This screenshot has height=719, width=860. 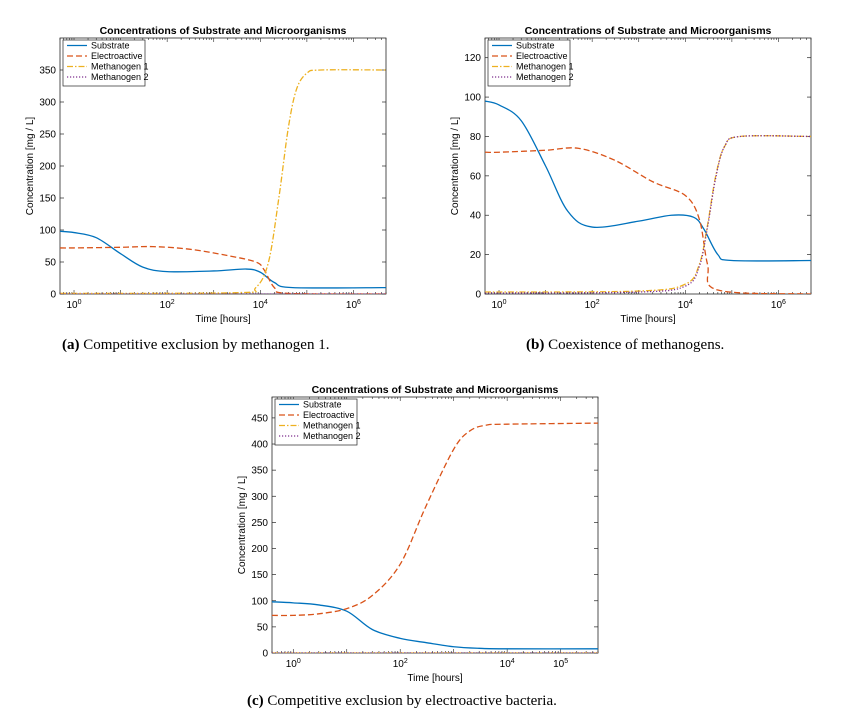 I want to click on caption-a-tag: (a), so click(x=71, y=345).